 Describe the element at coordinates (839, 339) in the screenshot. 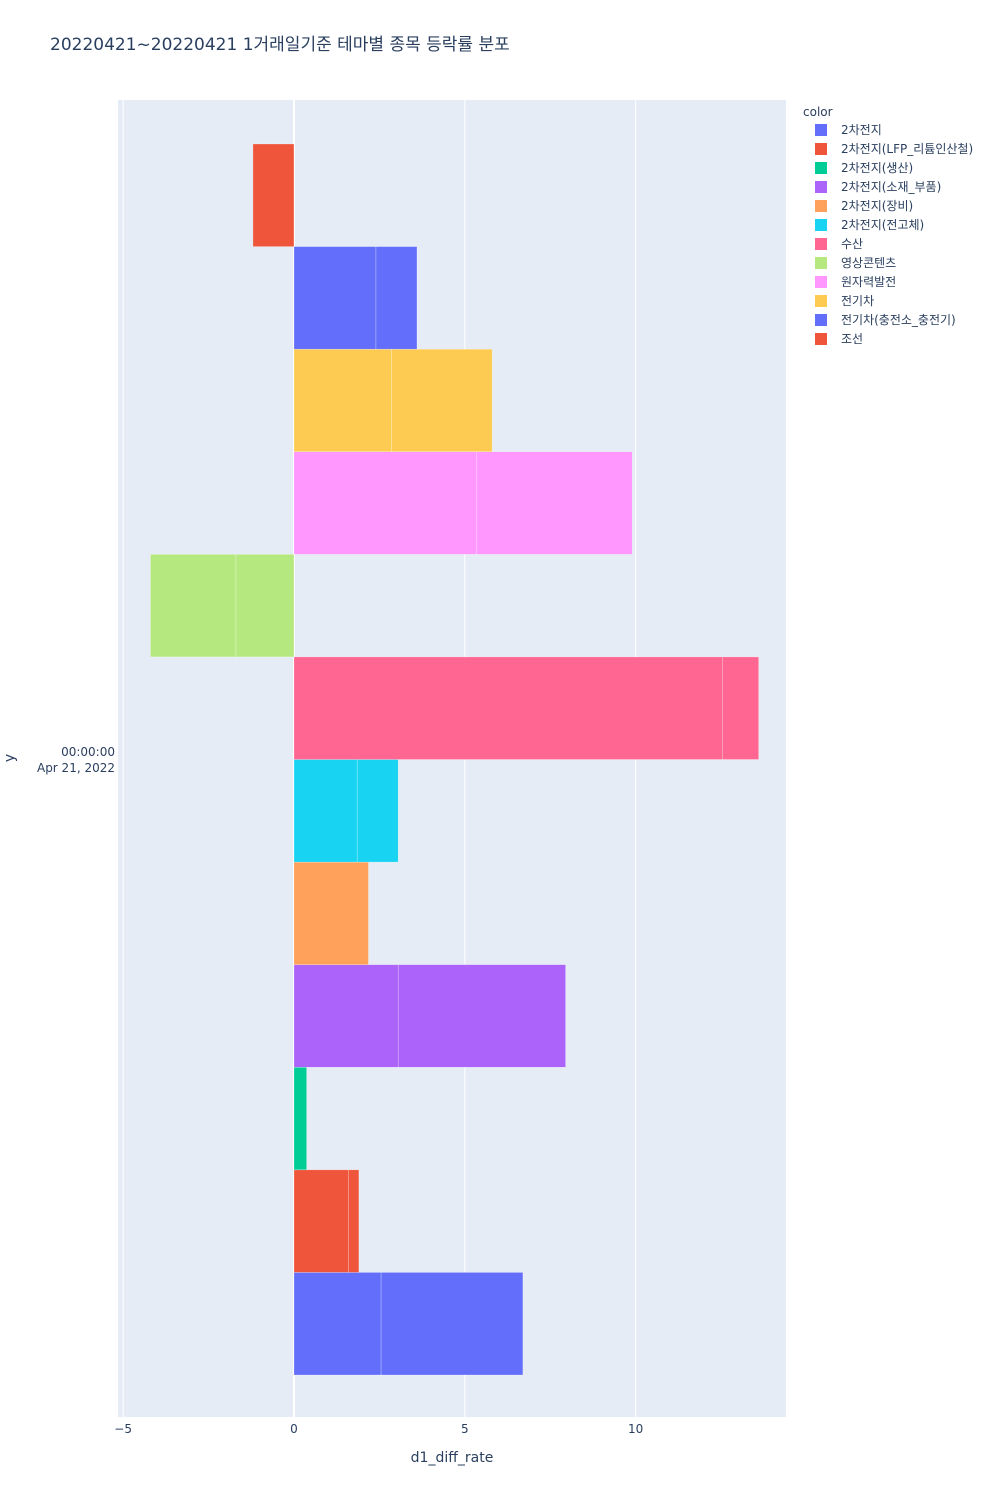

I see `legend-item-11: 조선` at that location.